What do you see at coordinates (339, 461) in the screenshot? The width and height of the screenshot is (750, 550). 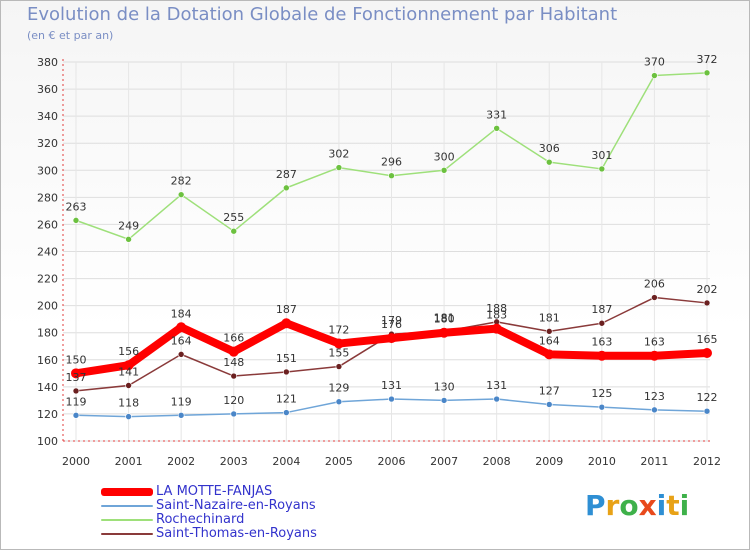 I see `x-tick-label: 2005` at bounding box center [339, 461].